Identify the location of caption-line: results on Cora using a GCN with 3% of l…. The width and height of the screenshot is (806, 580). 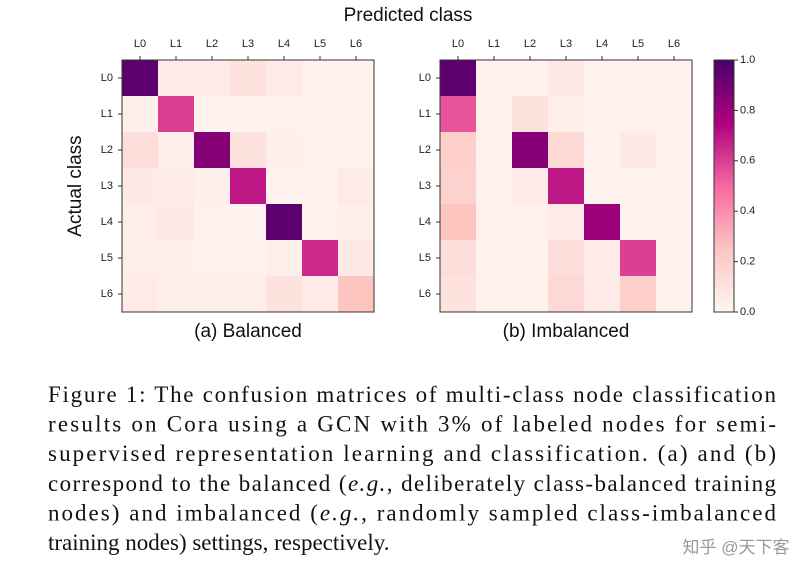
(412, 424).